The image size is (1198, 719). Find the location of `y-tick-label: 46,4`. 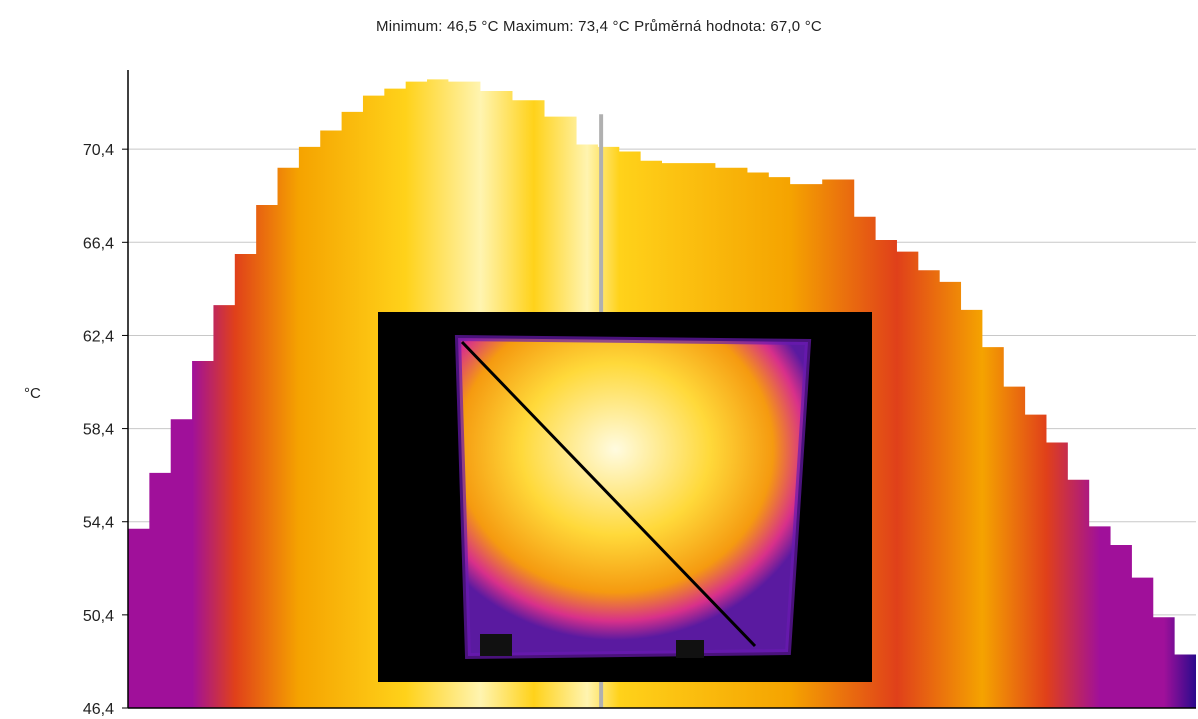

y-tick-label: 46,4 is located at coordinates (98, 709).